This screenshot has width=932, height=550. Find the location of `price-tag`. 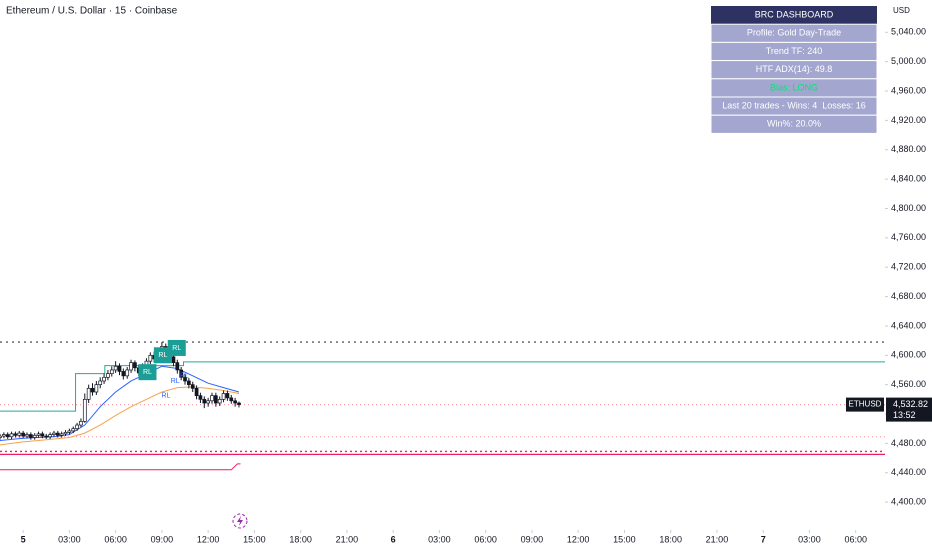

price-tag is located at coordinates (909, 409).